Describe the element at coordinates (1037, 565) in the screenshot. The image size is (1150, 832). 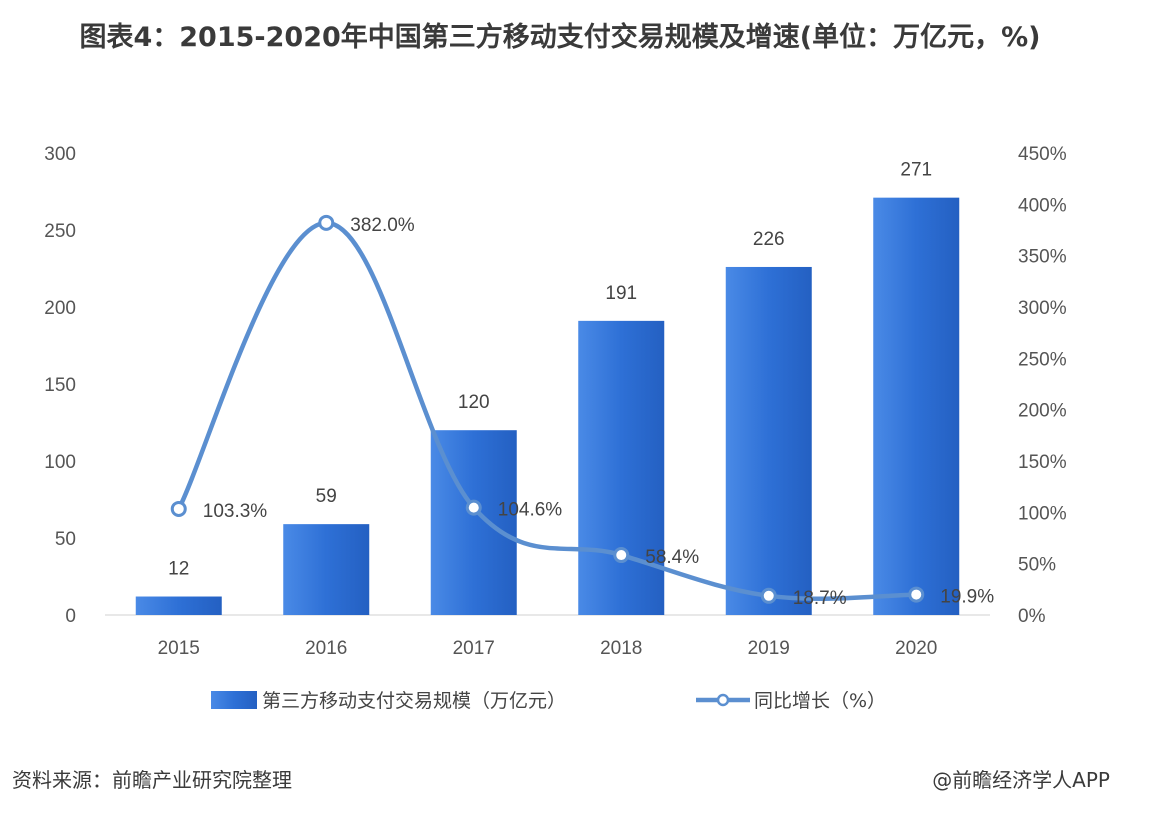
I see `right-tick-label: 50%` at that location.